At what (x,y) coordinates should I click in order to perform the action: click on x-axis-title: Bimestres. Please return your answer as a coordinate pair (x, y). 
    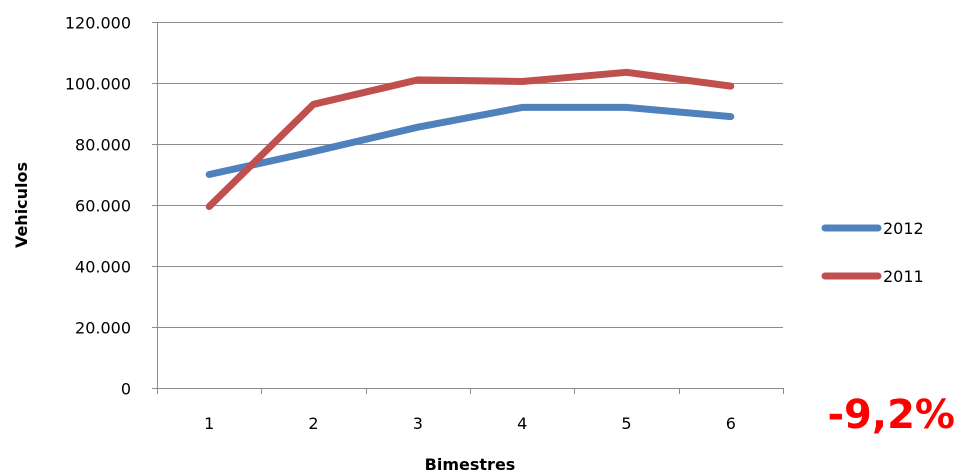
    Looking at the image, I should click on (470, 464).